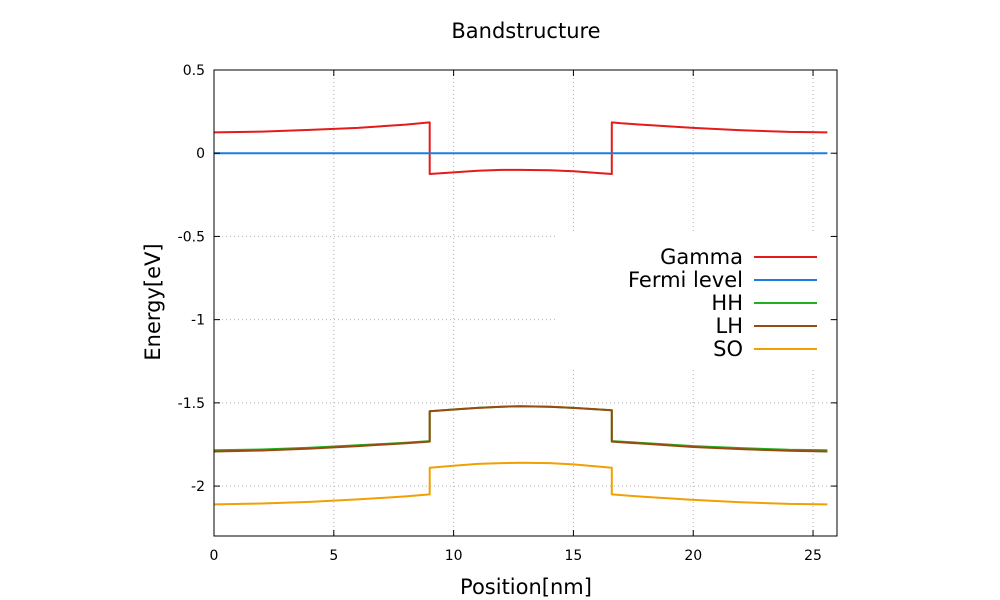  What do you see at coordinates (813, 556) in the screenshot?
I see `x-tick-label: 25` at bounding box center [813, 556].